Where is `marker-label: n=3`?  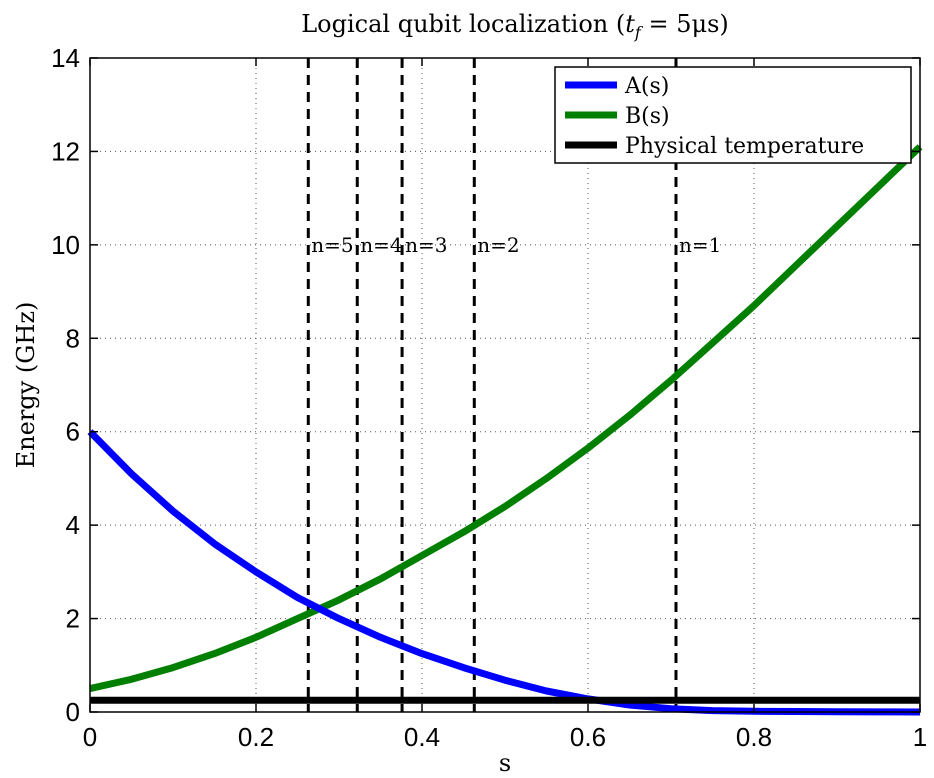
marker-label: n=3 is located at coordinates (426, 245).